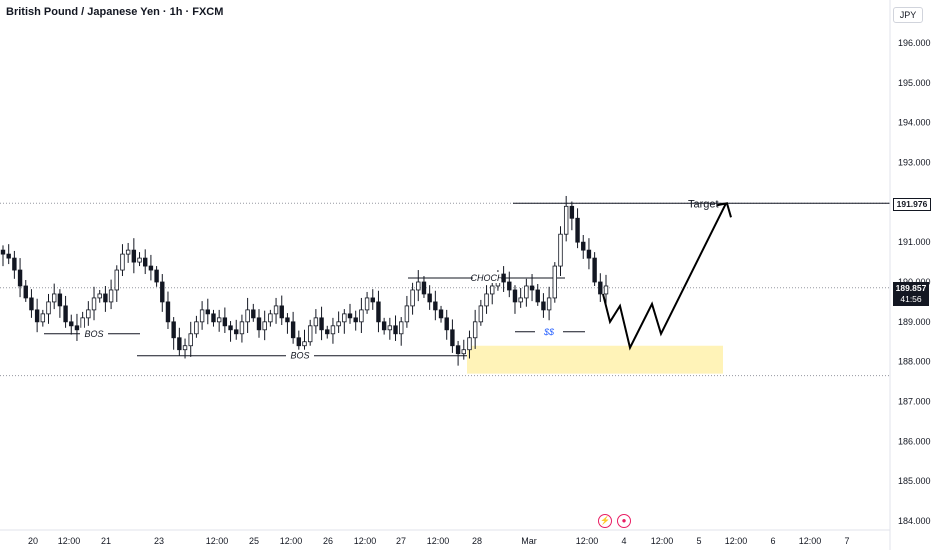 The image size is (932, 550). I want to click on y-tick-label: 188.000, so click(914, 362).